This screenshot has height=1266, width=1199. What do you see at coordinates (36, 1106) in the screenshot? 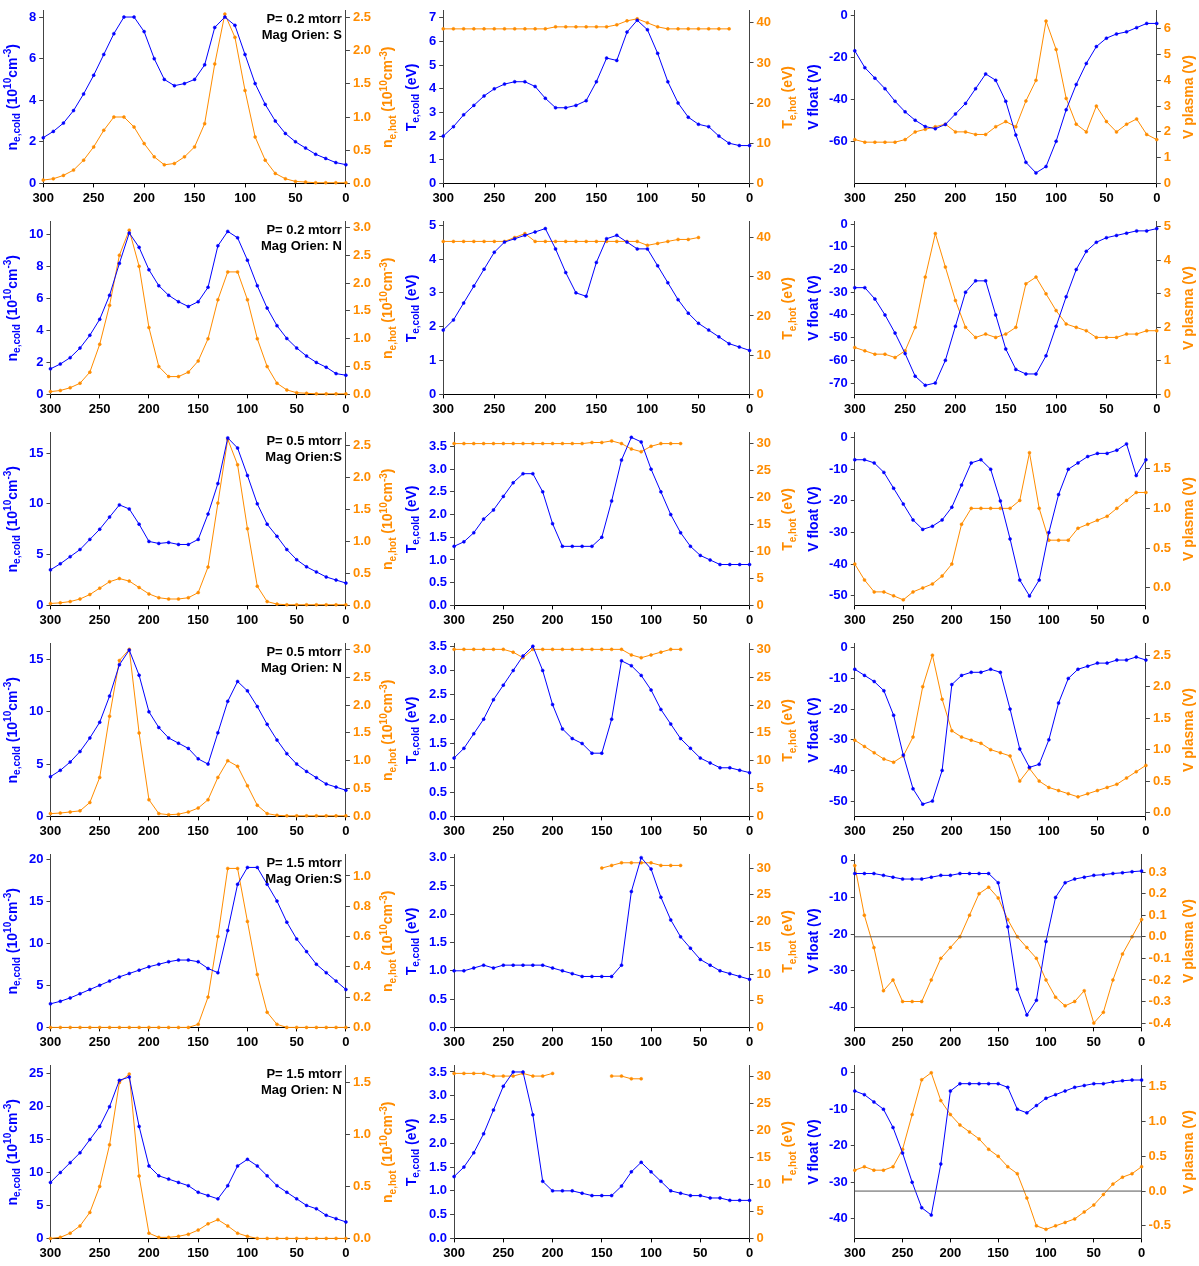
I see `y-tick-label: 20` at bounding box center [36, 1106].